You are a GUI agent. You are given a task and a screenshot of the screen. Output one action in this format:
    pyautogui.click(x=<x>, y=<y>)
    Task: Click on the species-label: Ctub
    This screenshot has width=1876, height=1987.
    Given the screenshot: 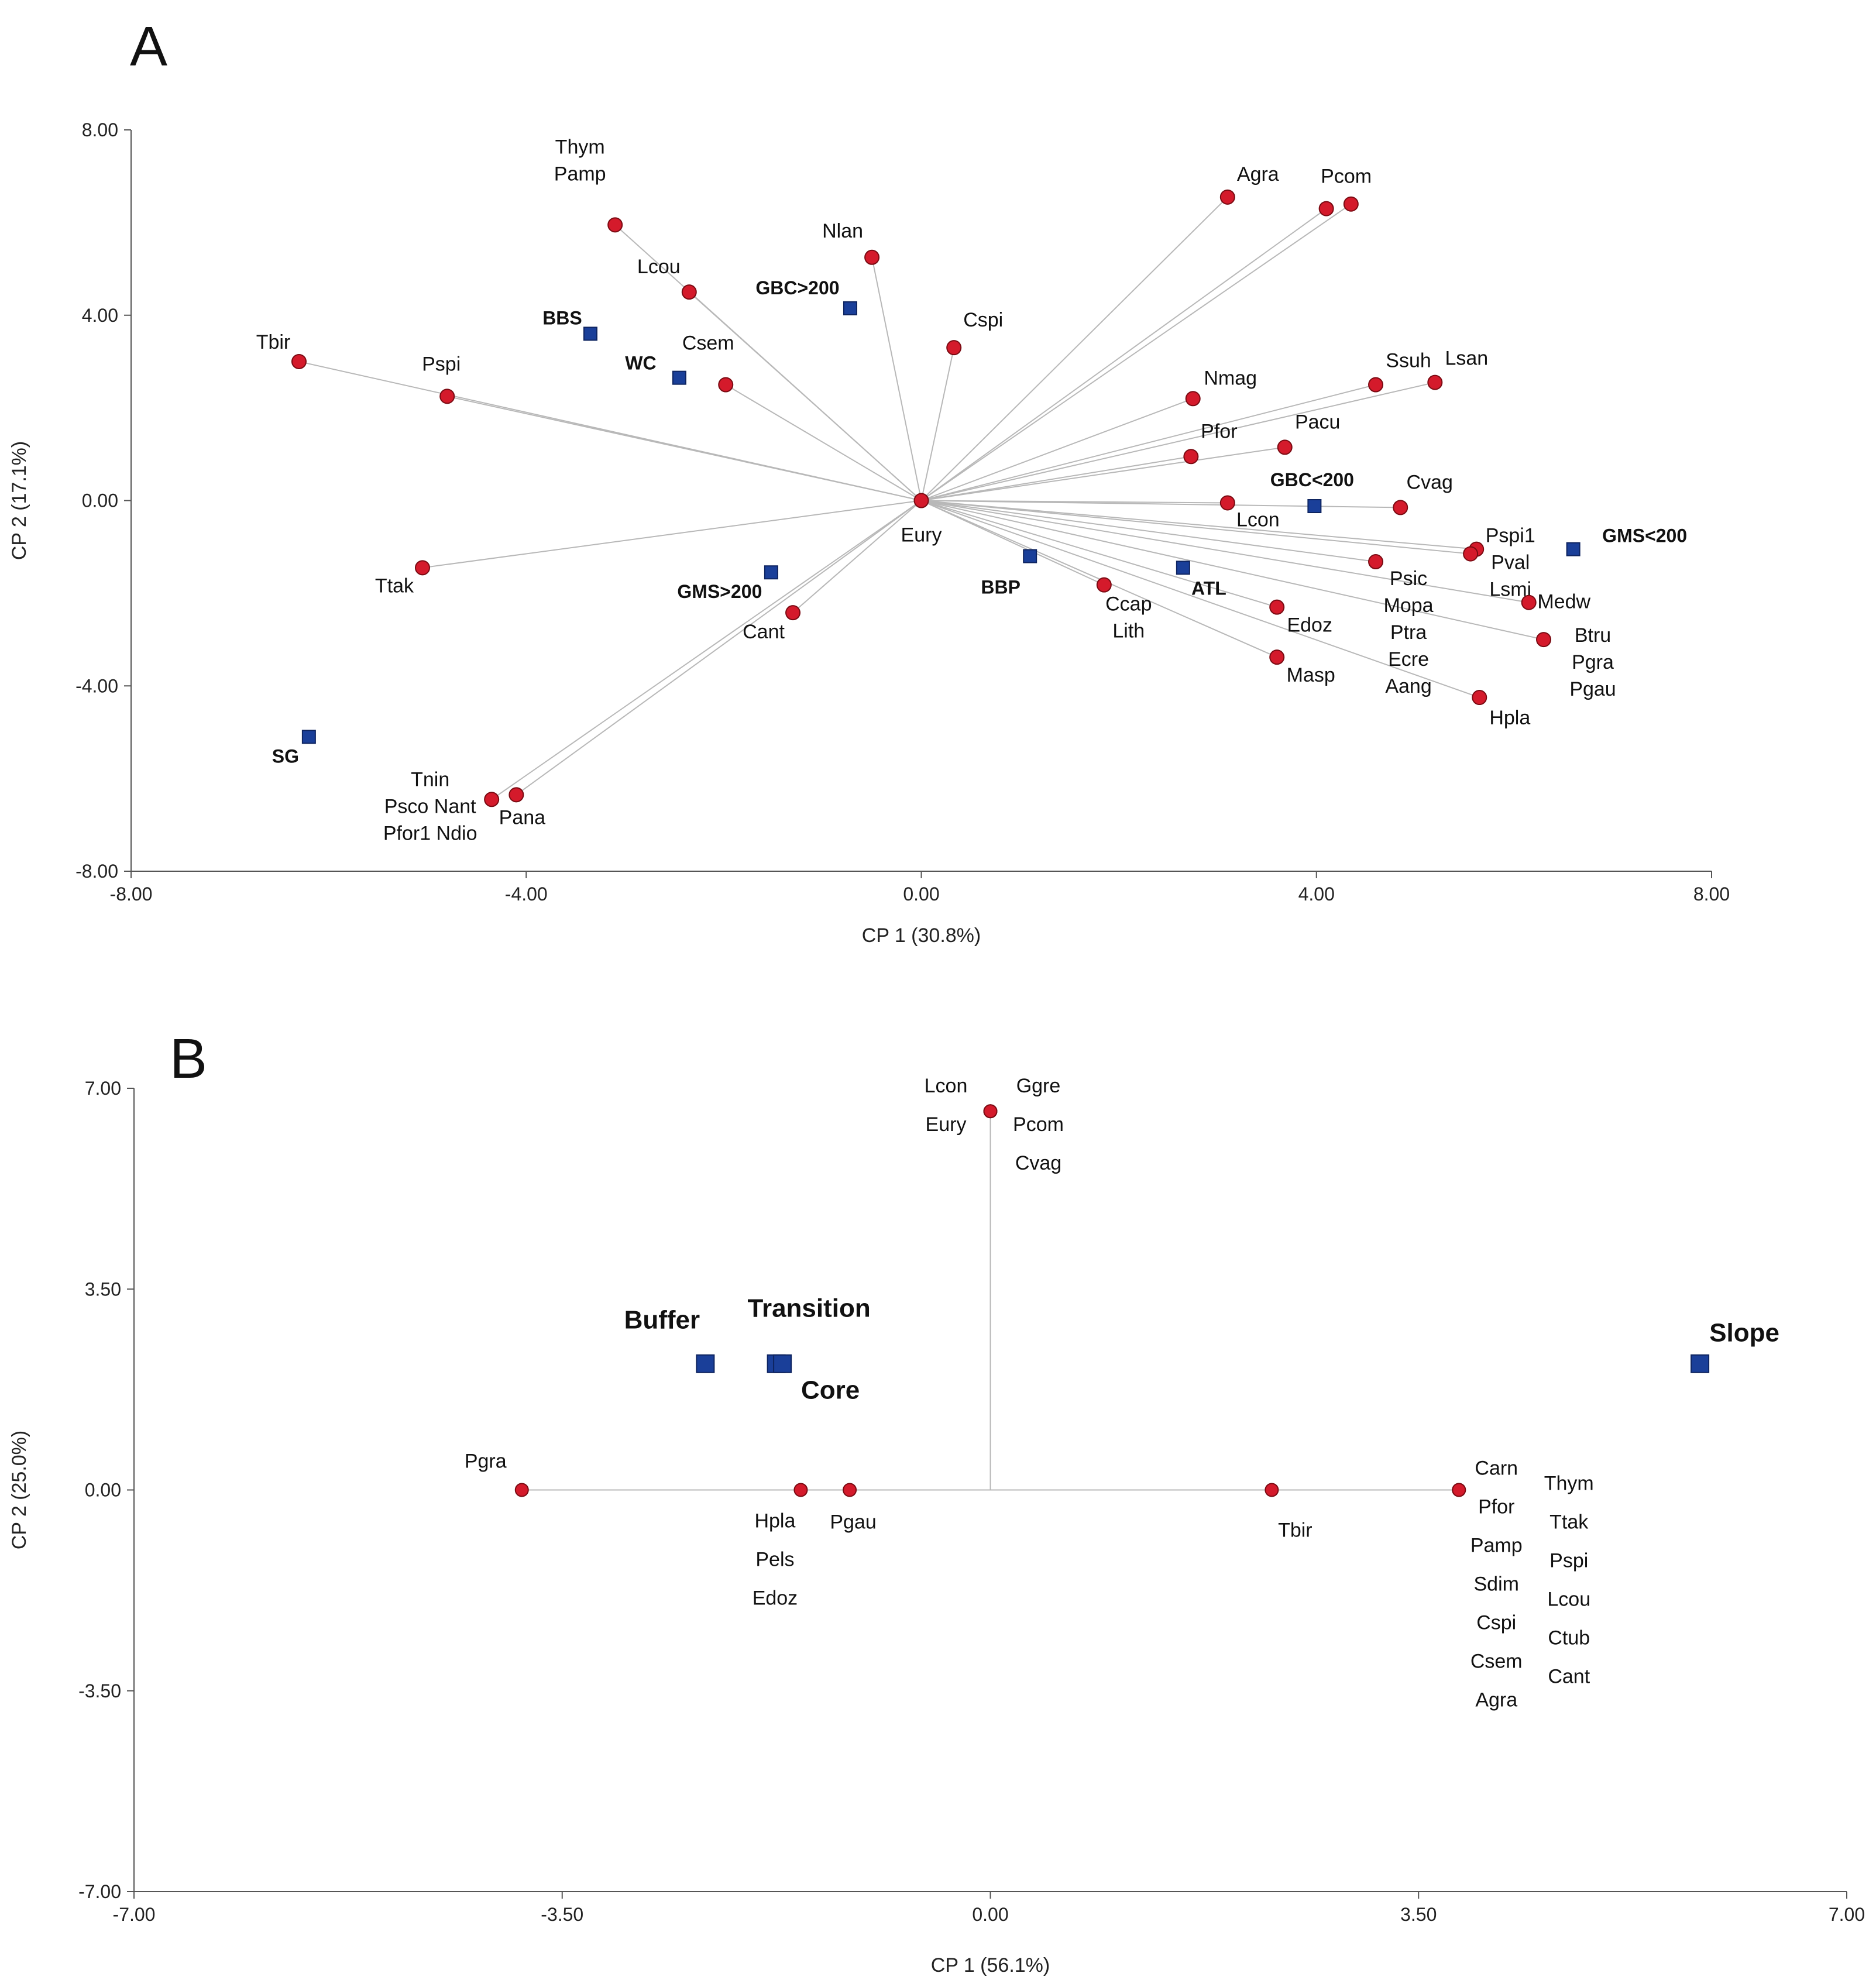 What is the action you would take?
    pyautogui.click(x=1569, y=1638)
    